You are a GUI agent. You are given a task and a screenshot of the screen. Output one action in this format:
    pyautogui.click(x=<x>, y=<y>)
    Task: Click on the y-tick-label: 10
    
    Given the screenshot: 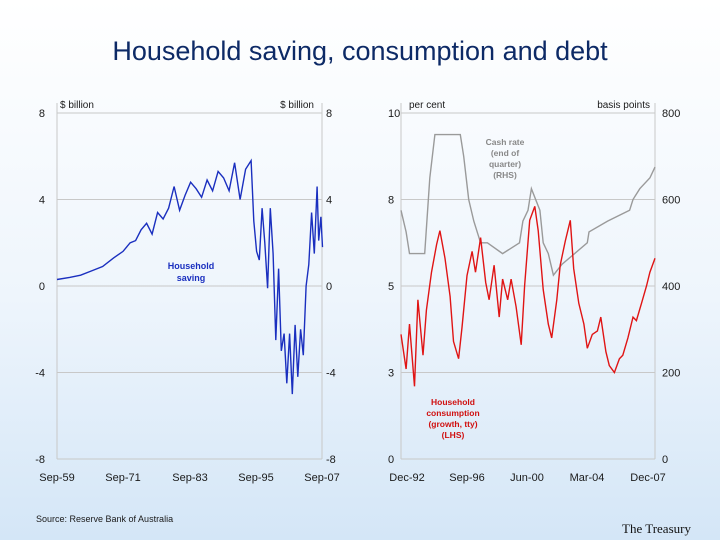 What is the action you would take?
    pyautogui.click(x=394, y=114)
    